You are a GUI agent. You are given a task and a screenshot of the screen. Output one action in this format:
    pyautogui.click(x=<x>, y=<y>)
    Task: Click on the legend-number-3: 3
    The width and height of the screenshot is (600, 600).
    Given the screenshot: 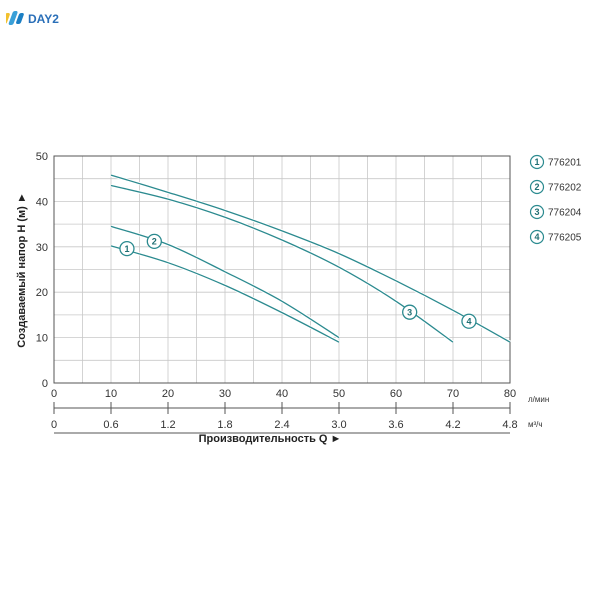 What is the action you would take?
    pyautogui.click(x=536, y=212)
    